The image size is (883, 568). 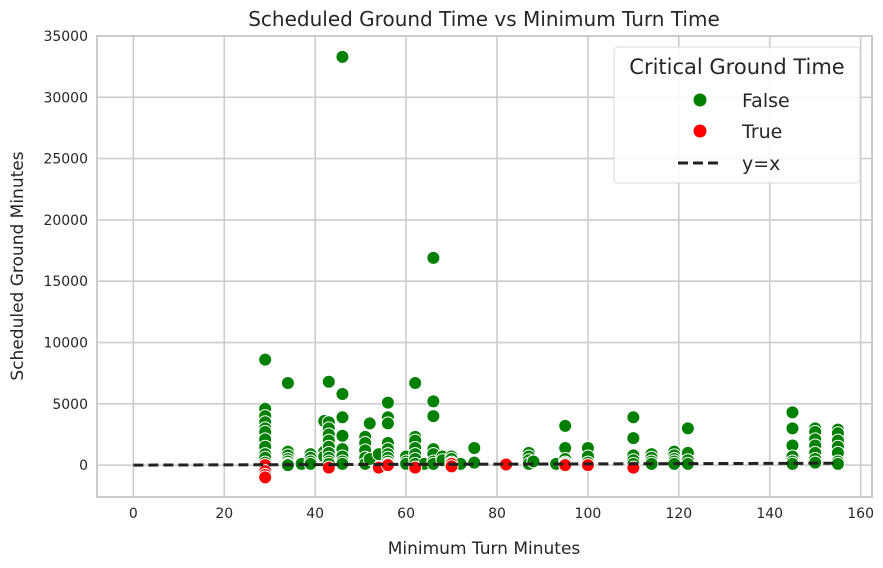 What do you see at coordinates (65, 98) in the screenshot?
I see `y-tick-label: 30000` at bounding box center [65, 98].